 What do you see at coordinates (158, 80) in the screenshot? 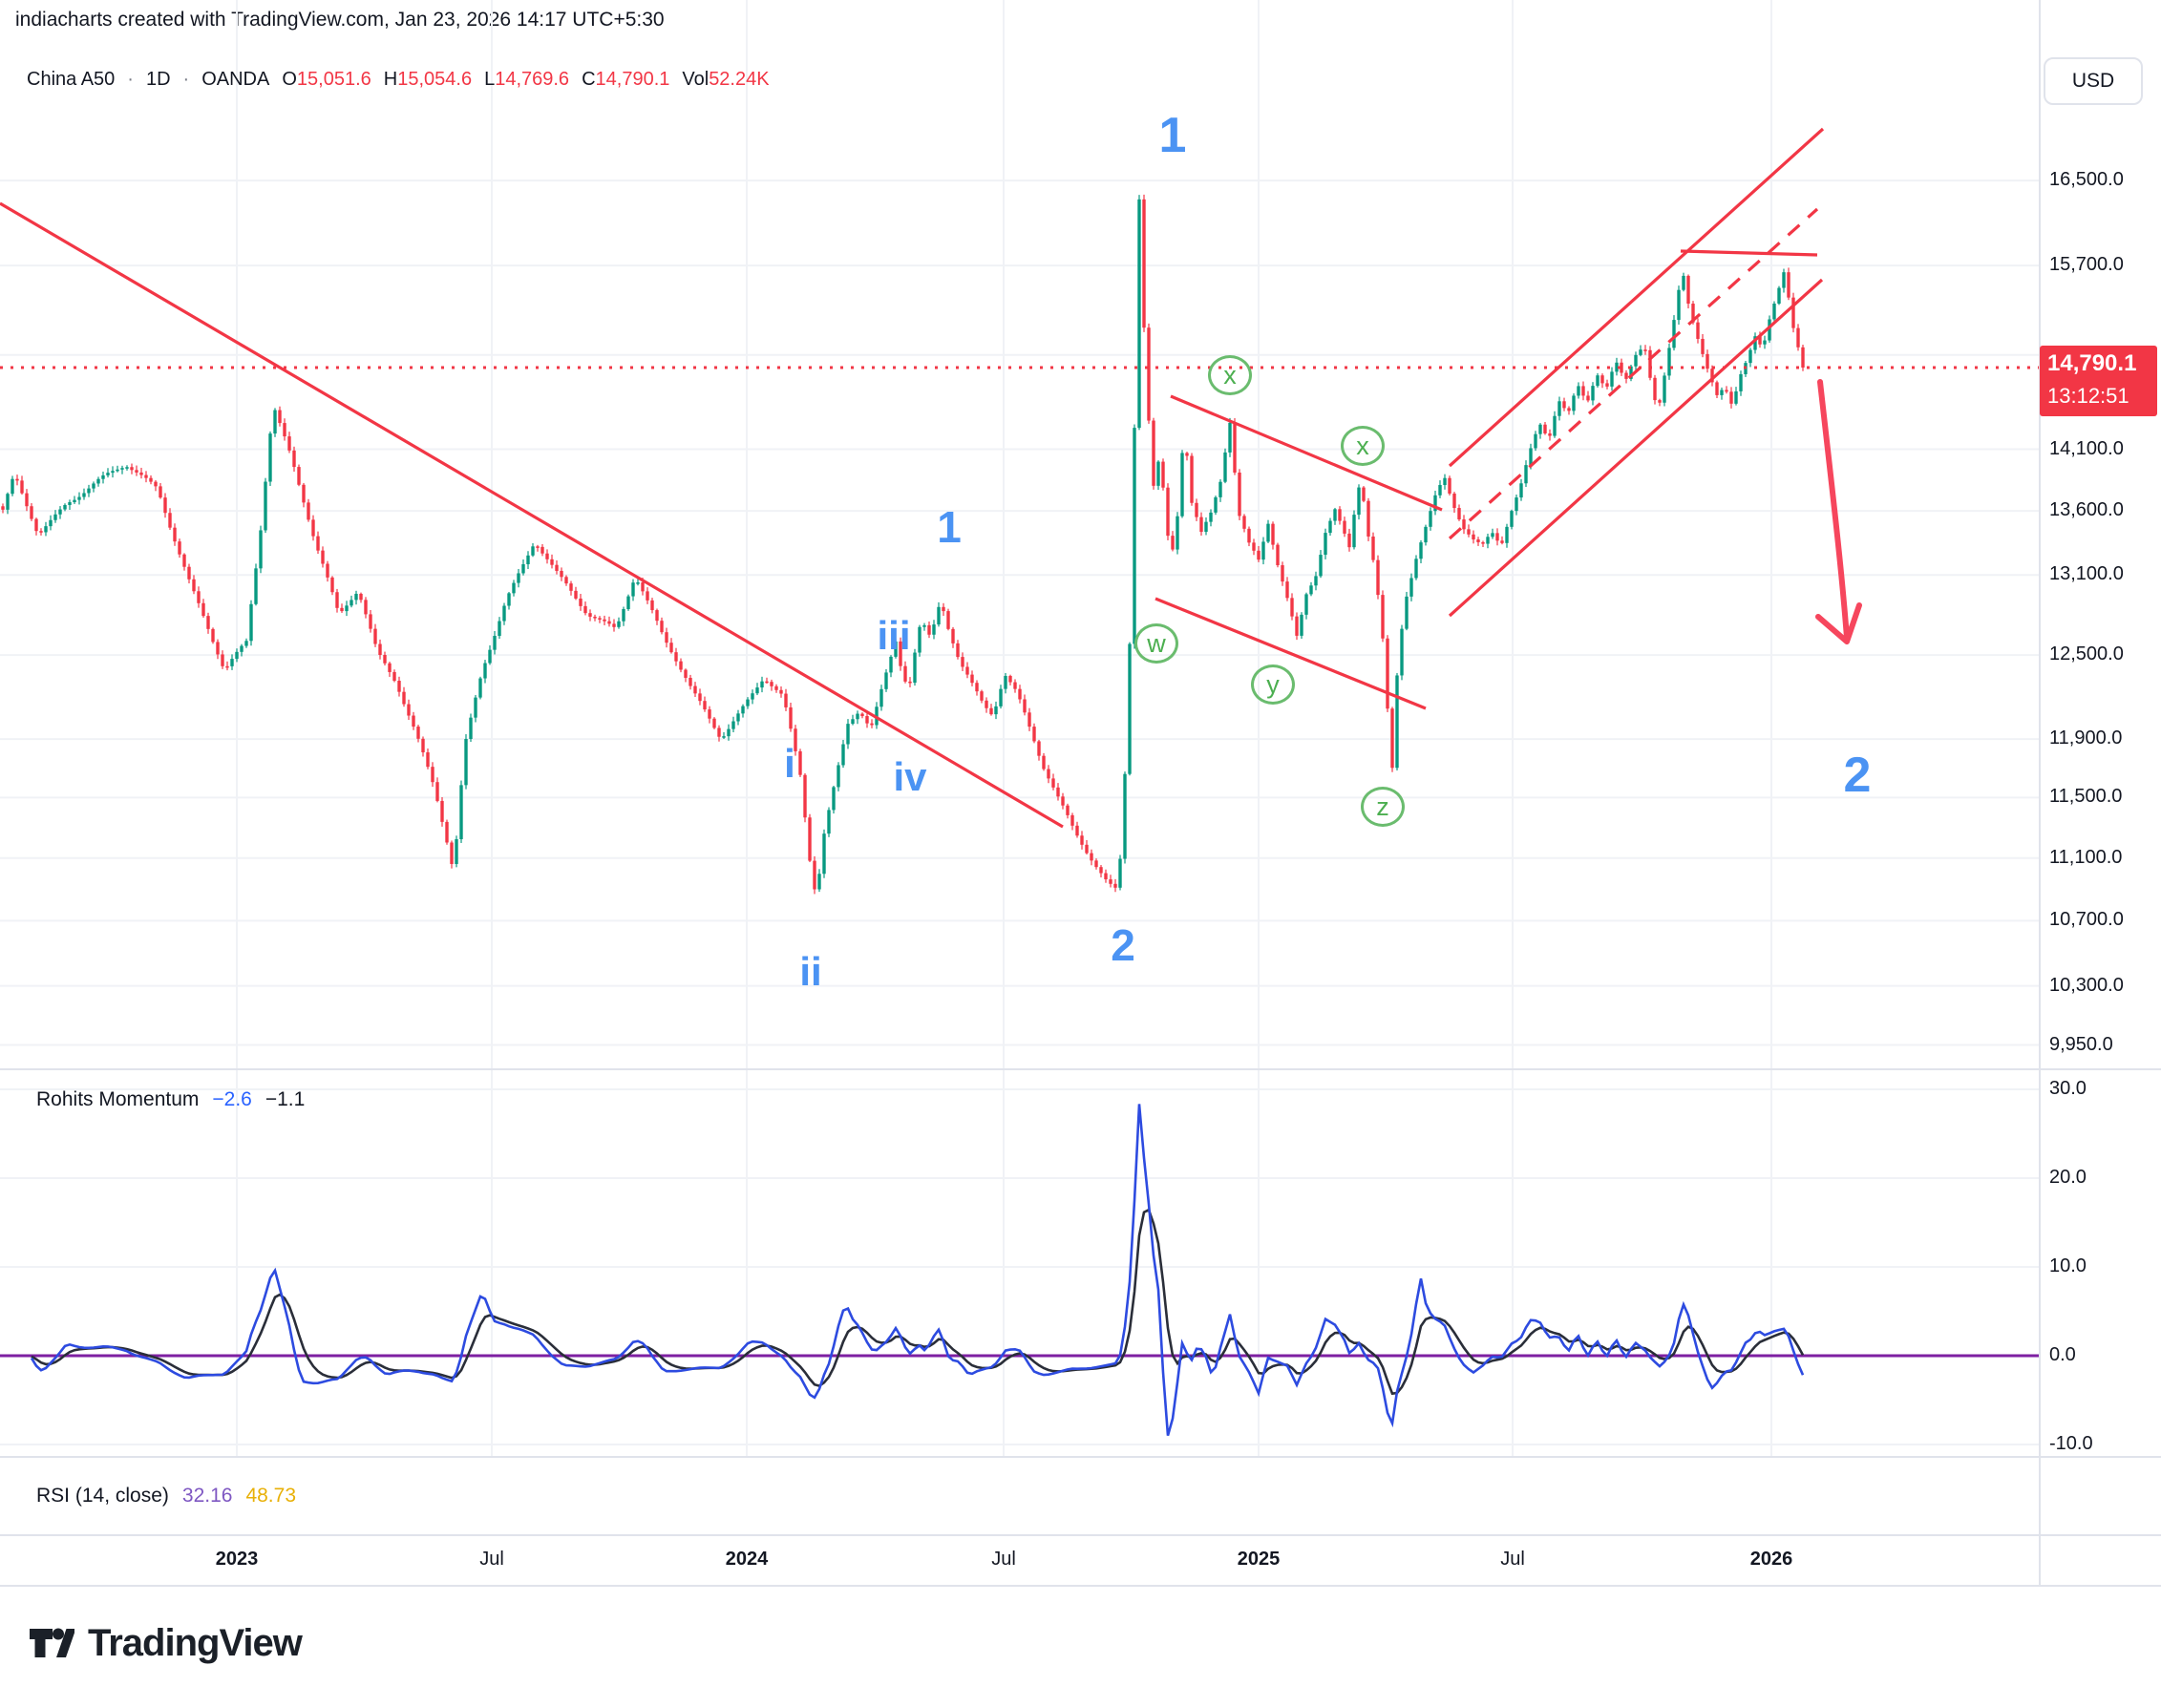
I see `legend-interval: 1D` at bounding box center [158, 80].